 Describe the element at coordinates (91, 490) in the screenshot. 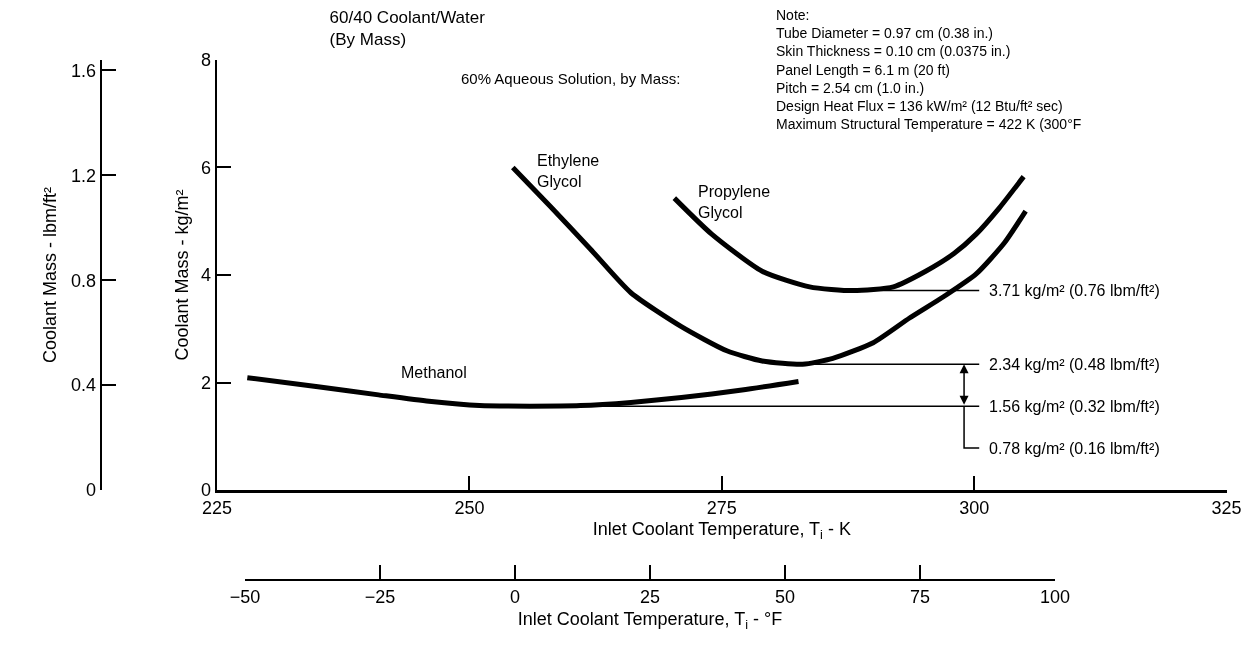

I see `y2-tick-label: 0` at that location.